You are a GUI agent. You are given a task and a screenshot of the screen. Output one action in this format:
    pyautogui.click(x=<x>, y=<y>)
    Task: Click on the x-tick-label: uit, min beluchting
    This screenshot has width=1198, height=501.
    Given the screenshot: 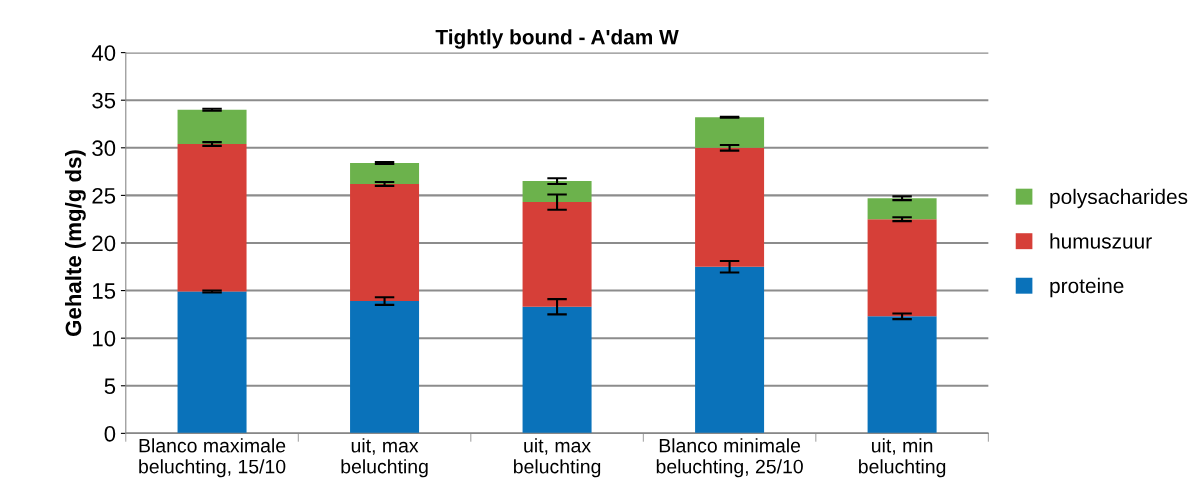 What is the action you would take?
    pyautogui.click(x=902, y=458)
    